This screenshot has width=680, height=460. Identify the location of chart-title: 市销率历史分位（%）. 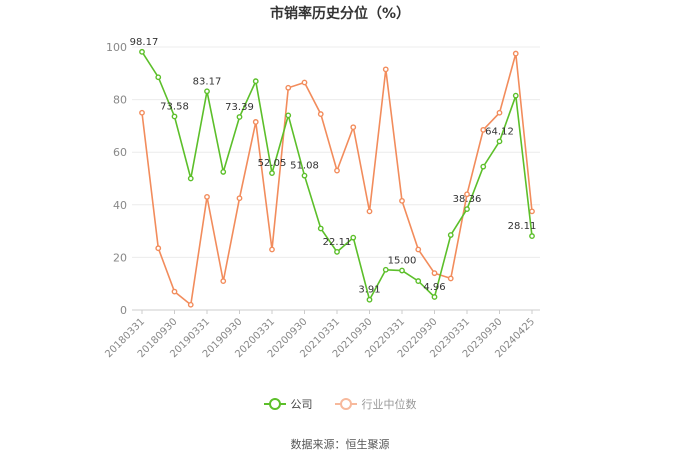
(340, 14).